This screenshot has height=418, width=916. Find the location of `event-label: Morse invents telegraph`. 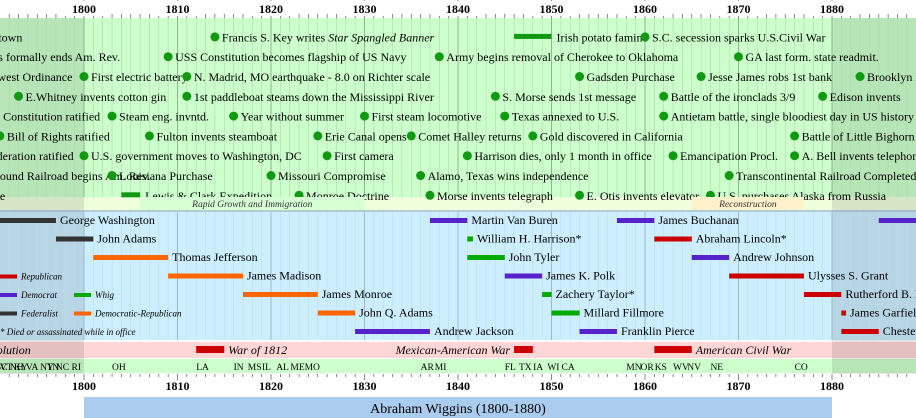

event-label: Morse invents telegraph is located at coordinates (495, 196).